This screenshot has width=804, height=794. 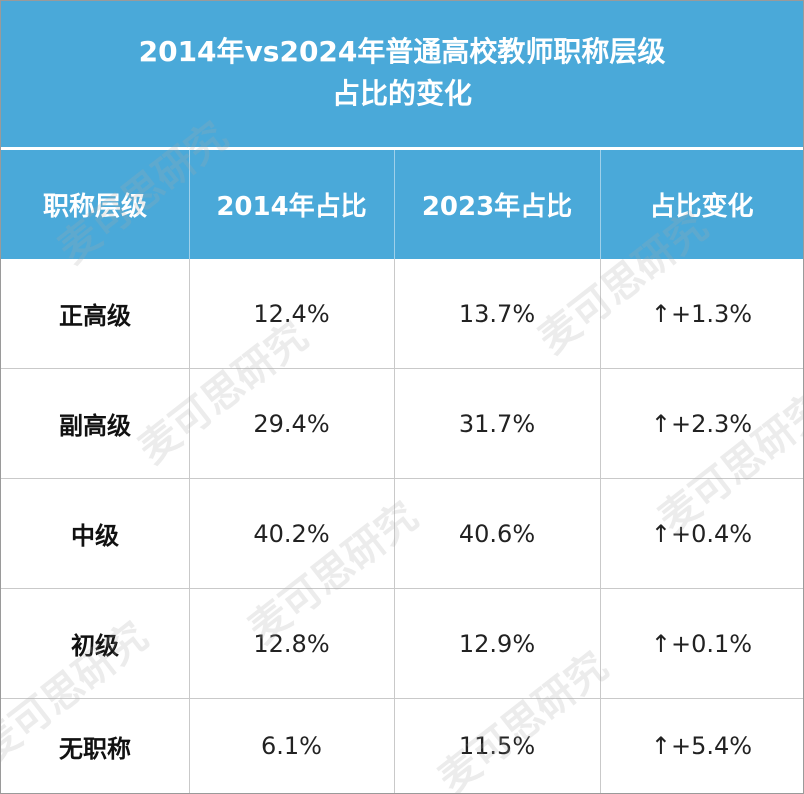 What do you see at coordinates (95, 748) in the screenshot?
I see `row-level-cell: 无职称` at bounding box center [95, 748].